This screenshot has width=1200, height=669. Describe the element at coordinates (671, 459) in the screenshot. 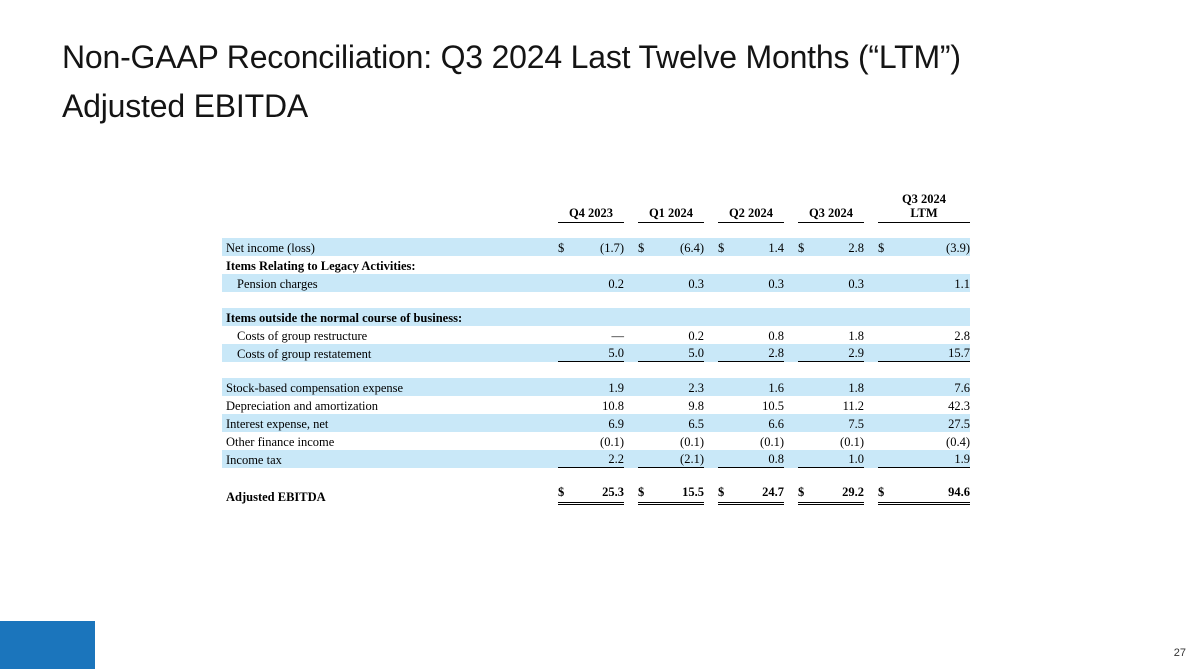

I see `value-cell: (2.1)` at that location.